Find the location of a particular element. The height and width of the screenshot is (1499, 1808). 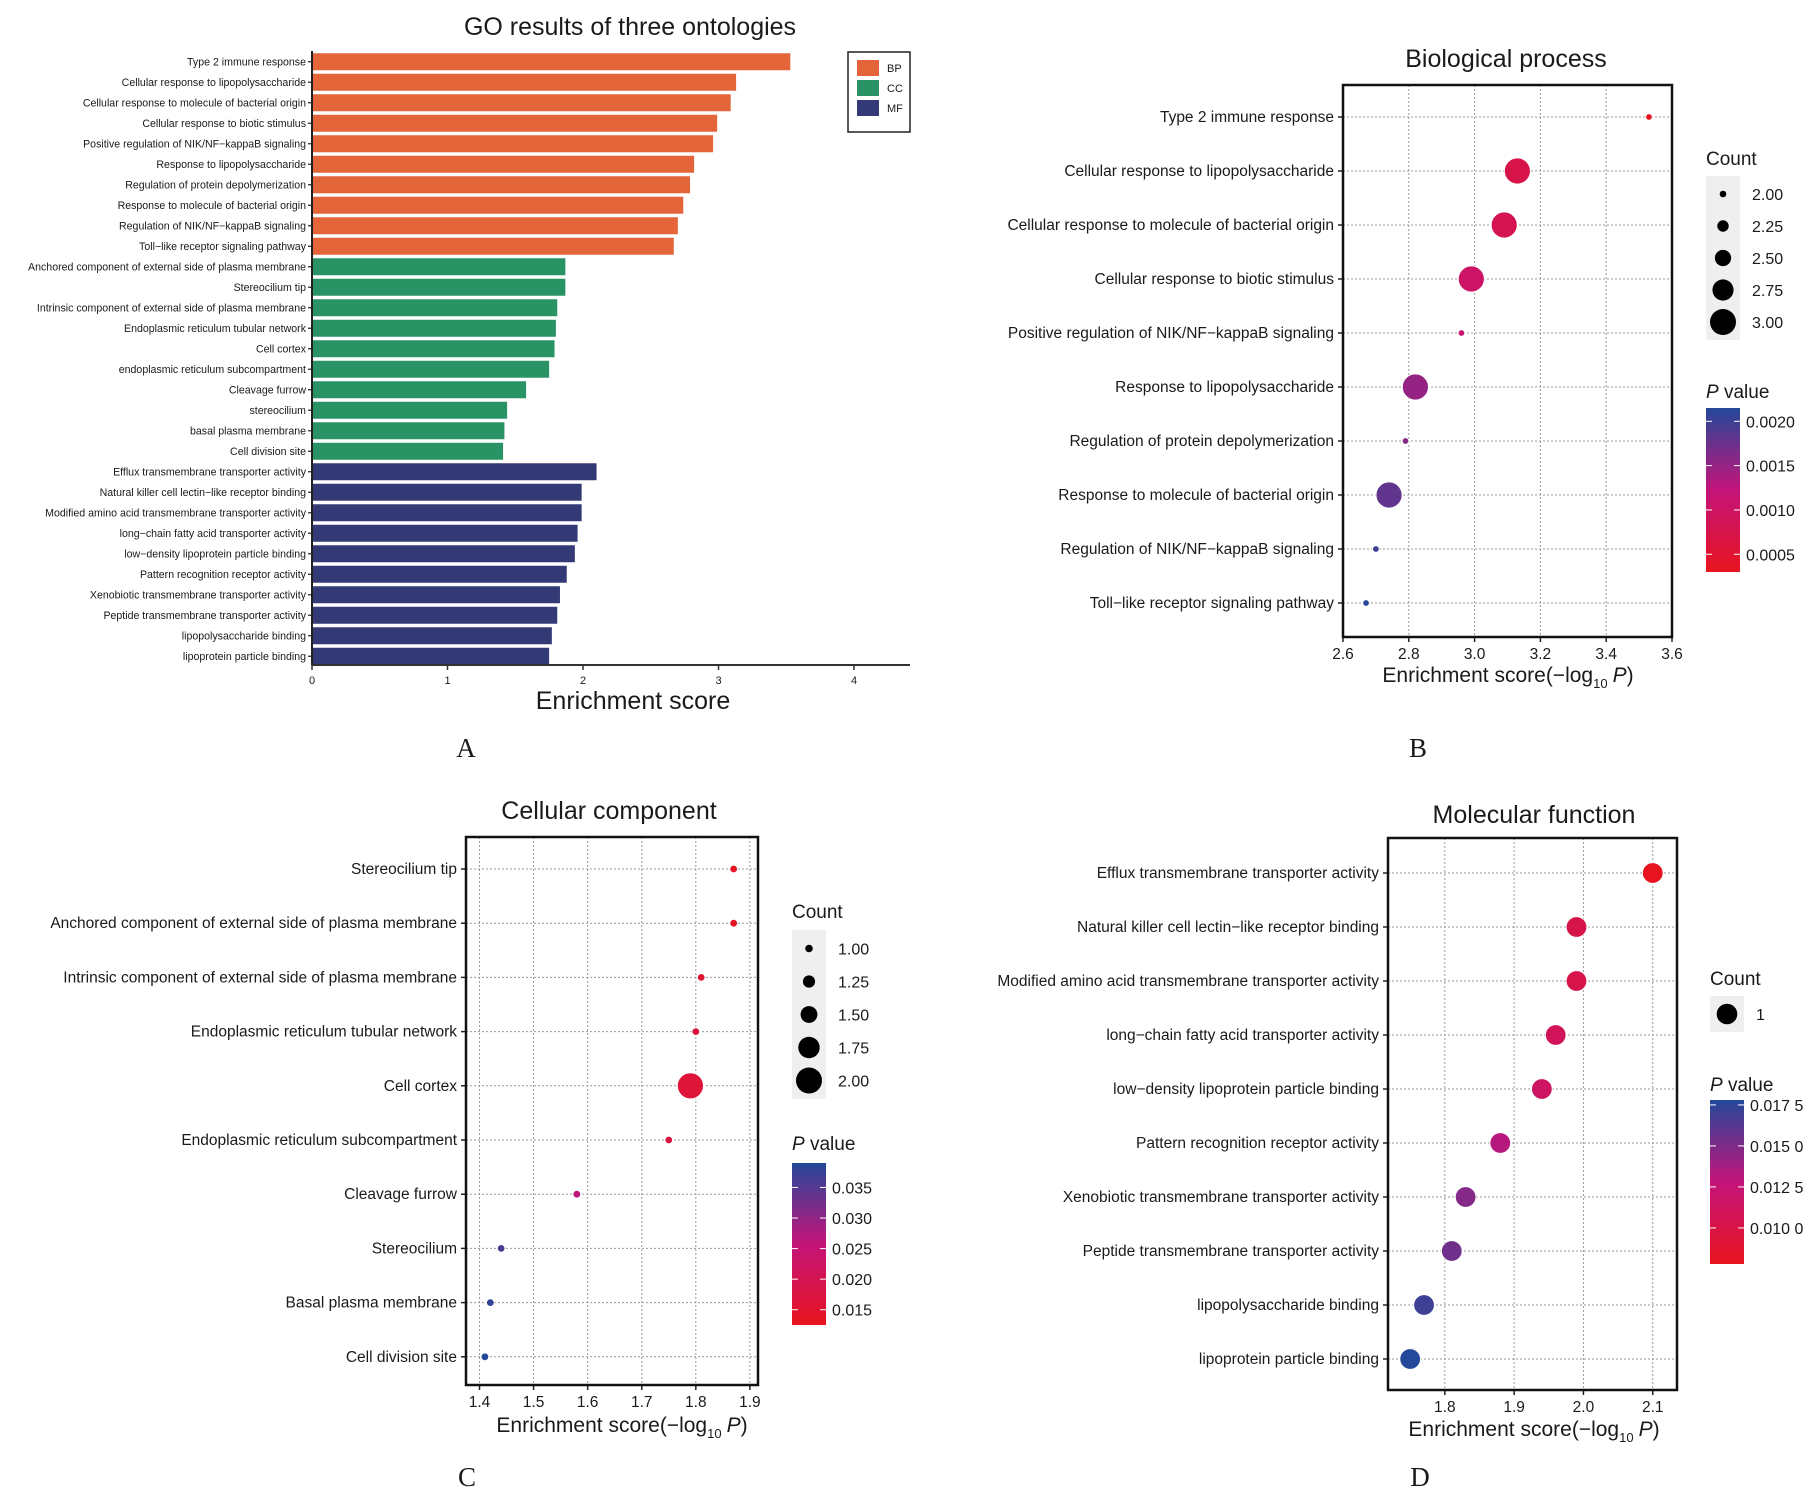

legend-size-label: 3.00 is located at coordinates (1767, 323).